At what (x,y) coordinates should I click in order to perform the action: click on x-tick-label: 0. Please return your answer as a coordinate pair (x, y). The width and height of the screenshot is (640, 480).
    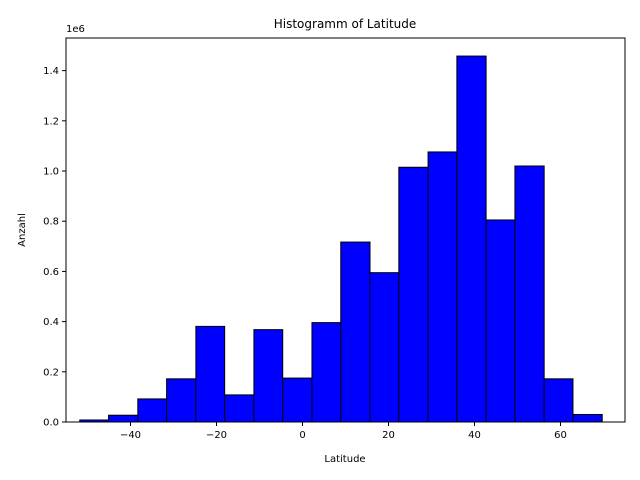
    Looking at the image, I should click on (302, 435).